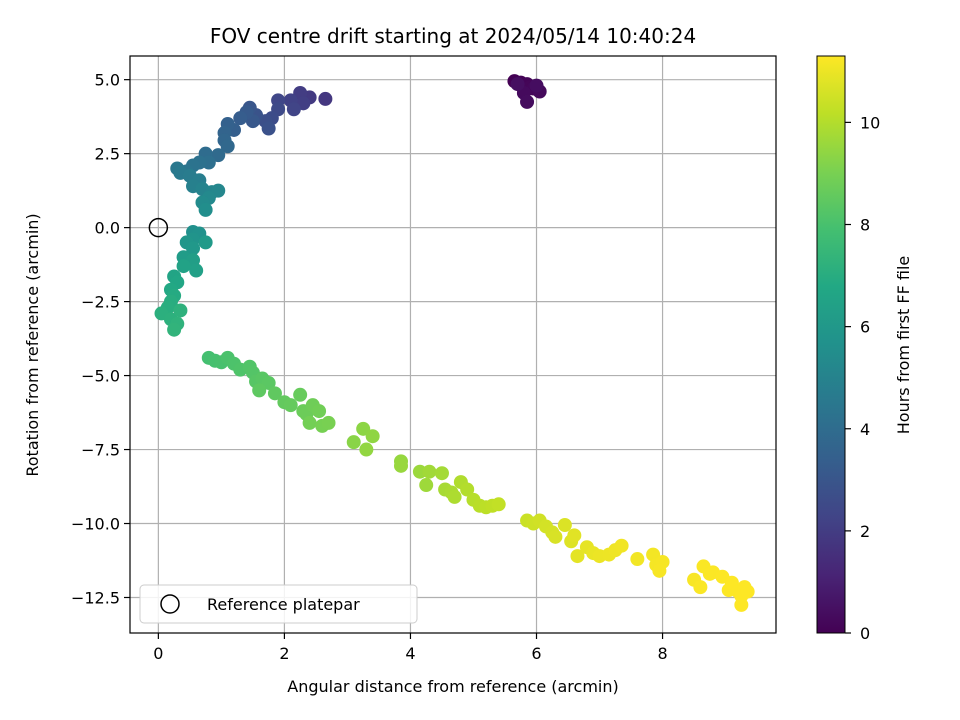 The width and height of the screenshot is (960, 720). What do you see at coordinates (100, 339) in the screenshot?
I see `y-axis-ticks: 5.0 2.5 0.0 −2.5 −5.0 −7.5 −10.0 −12.5` at bounding box center [100, 339].